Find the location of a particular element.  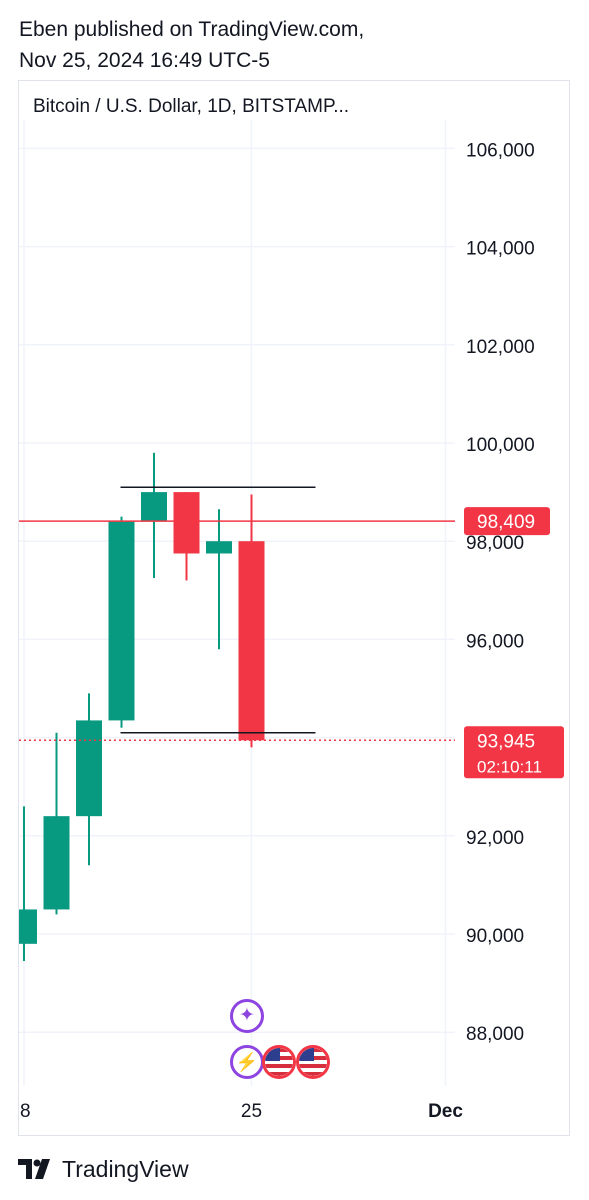

x-tick-label: 8 is located at coordinates (25, 1111).